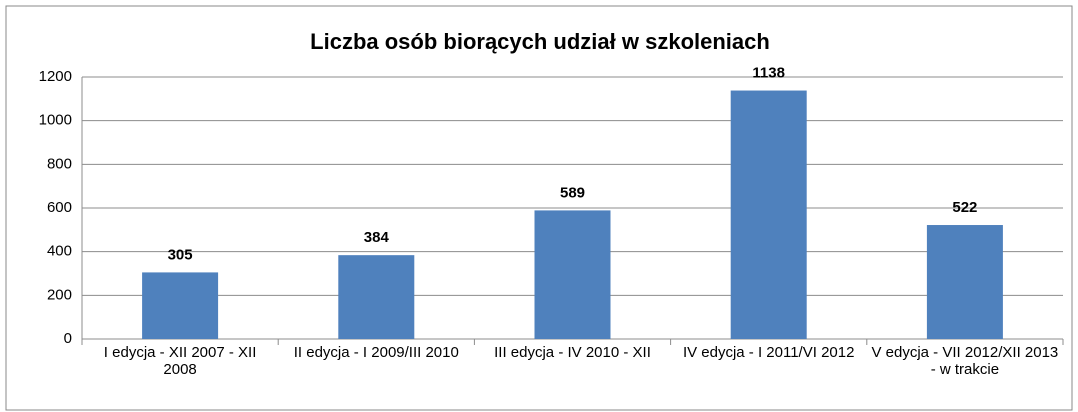 The height and width of the screenshot is (412, 1078). I want to click on y-tick-label: 800, so click(59, 163).